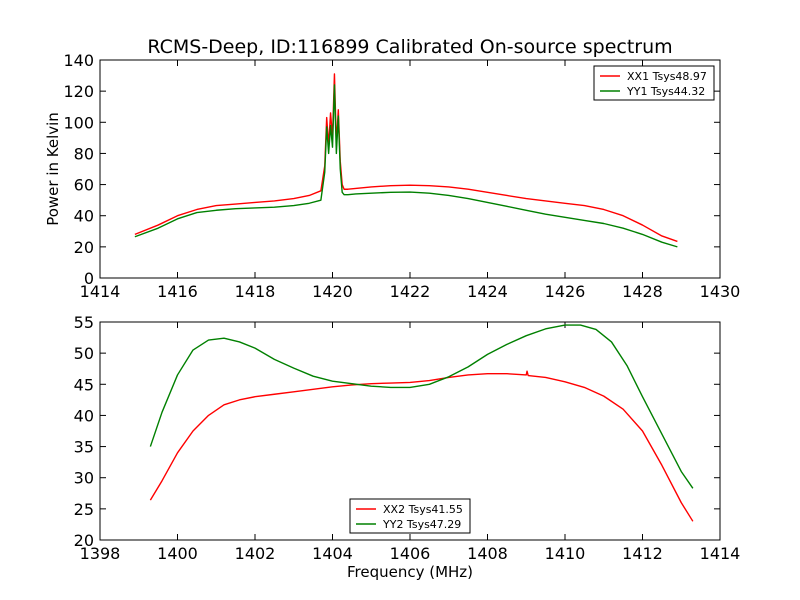  What do you see at coordinates (720, 291) in the screenshot?
I see `top-x-tick-label: 1430` at bounding box center [720, 291].